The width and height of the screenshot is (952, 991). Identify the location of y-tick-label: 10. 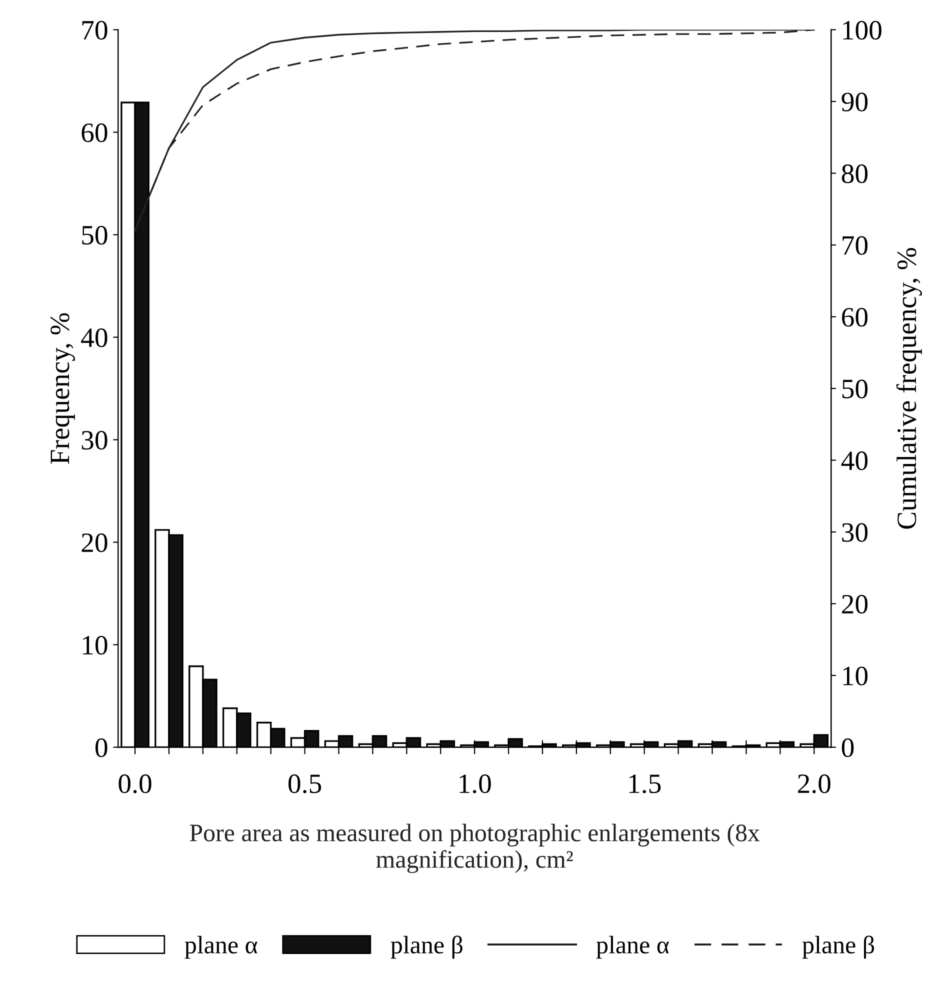
(95, 645).